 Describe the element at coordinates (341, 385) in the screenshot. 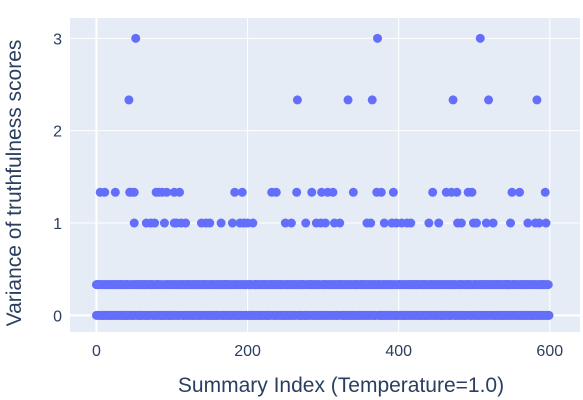

I see `x-axis-title: Summary Index (Temperature=1.0)` at that location.